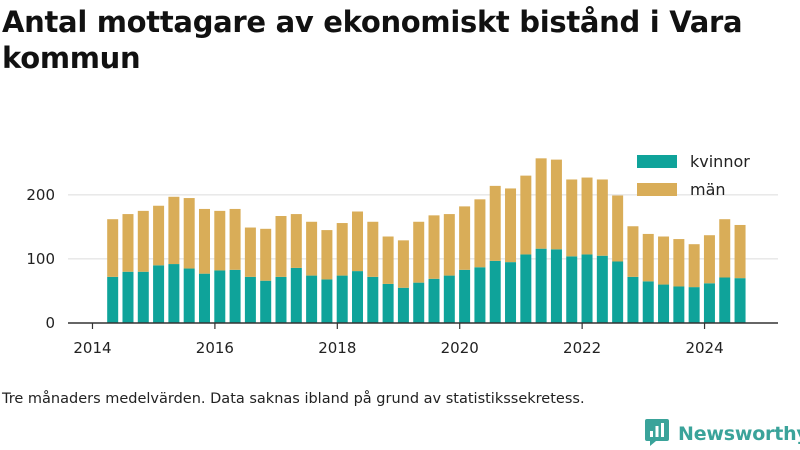 This screenshot has width=800, height=450. Describe the element at coordinates (720, 161) in the screenshot. I see `legend-label: kvinnor` at that location.